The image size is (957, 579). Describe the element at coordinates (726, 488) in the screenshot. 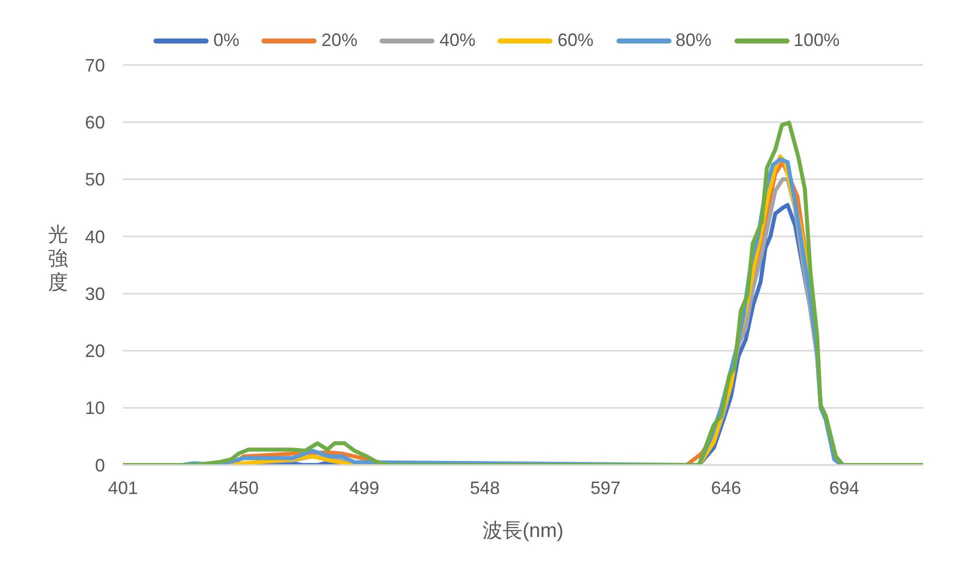

I see `x-tick-label: 646` at that location.